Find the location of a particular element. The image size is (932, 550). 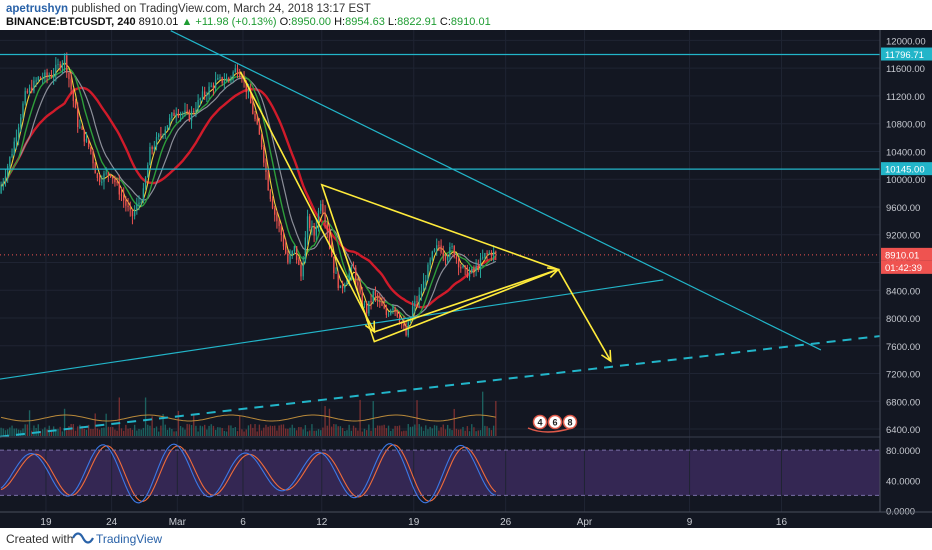

up-triangle-icon: ▲ is located at coordinates (187, 22).